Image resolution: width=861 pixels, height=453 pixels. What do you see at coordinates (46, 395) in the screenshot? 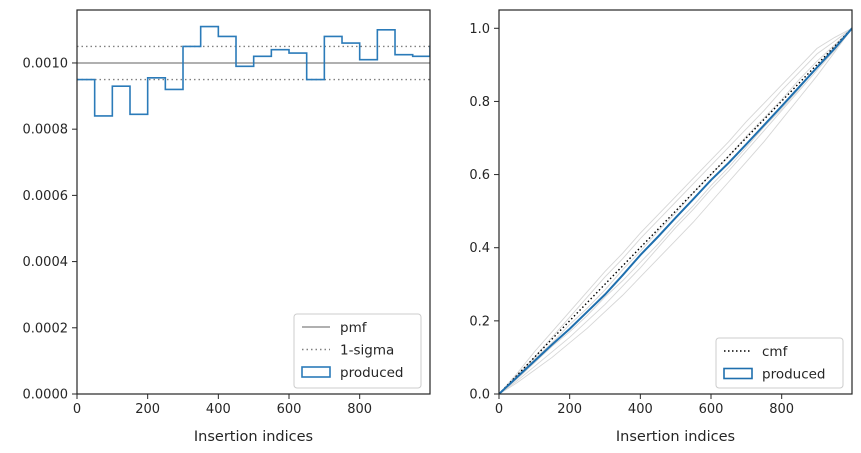
I see `y-tick-label: 0.0000` at bounding box center [46, 395].